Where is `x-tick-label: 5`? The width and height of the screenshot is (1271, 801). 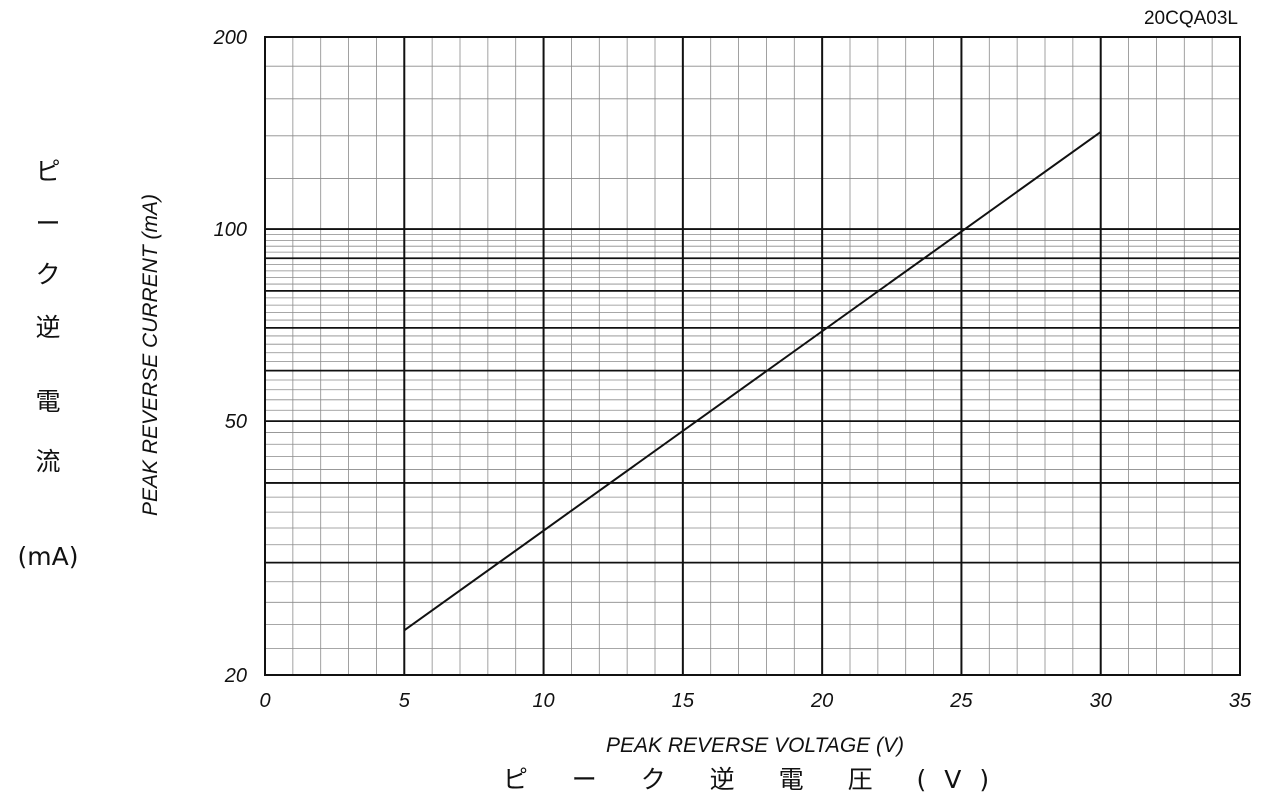
x-tick-label: 5 is located at coordinates (405, 701).